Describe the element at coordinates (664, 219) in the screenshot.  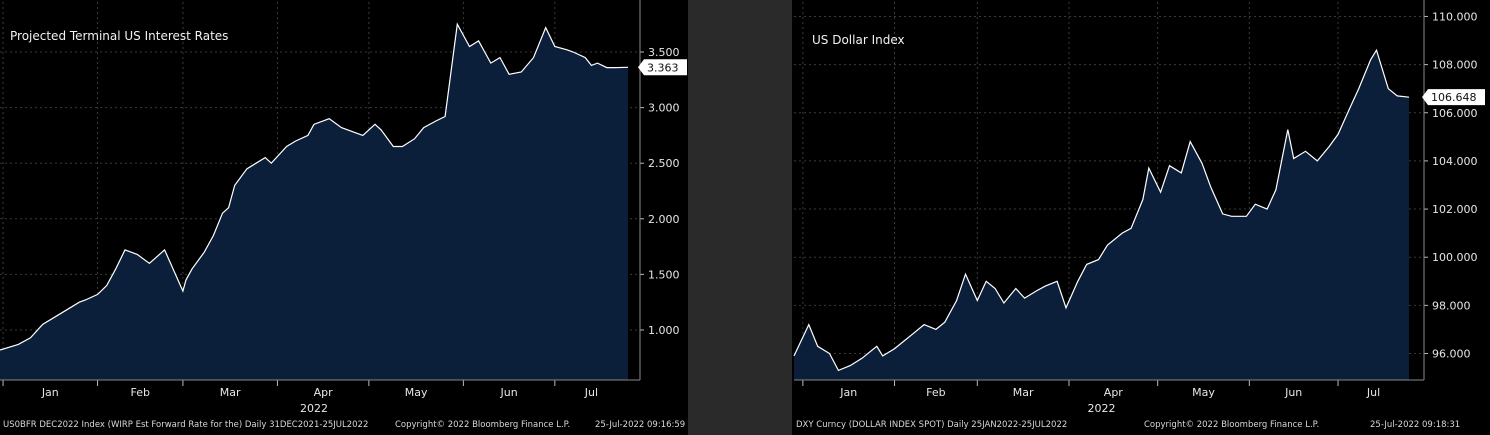
I see `y-tick-label: 2.000` at that location.